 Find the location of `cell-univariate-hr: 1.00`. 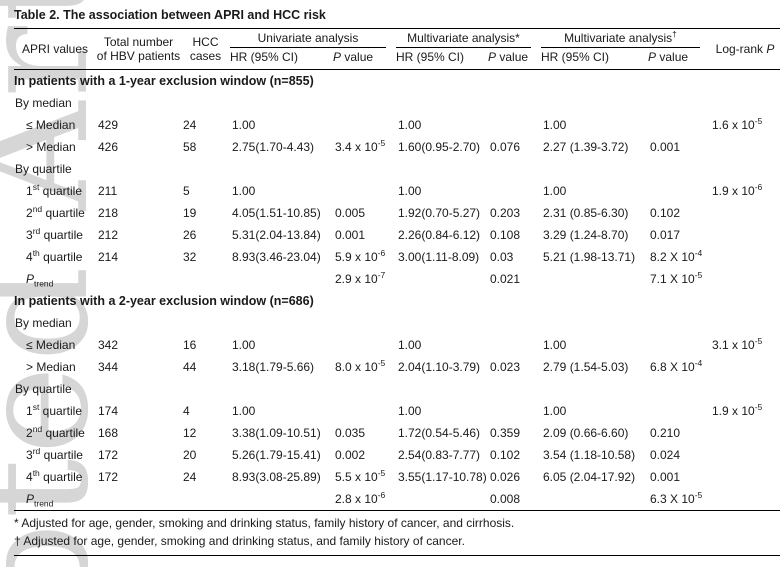

cell-univariate-hr: 1.00 is located at coordinates (244, 410).